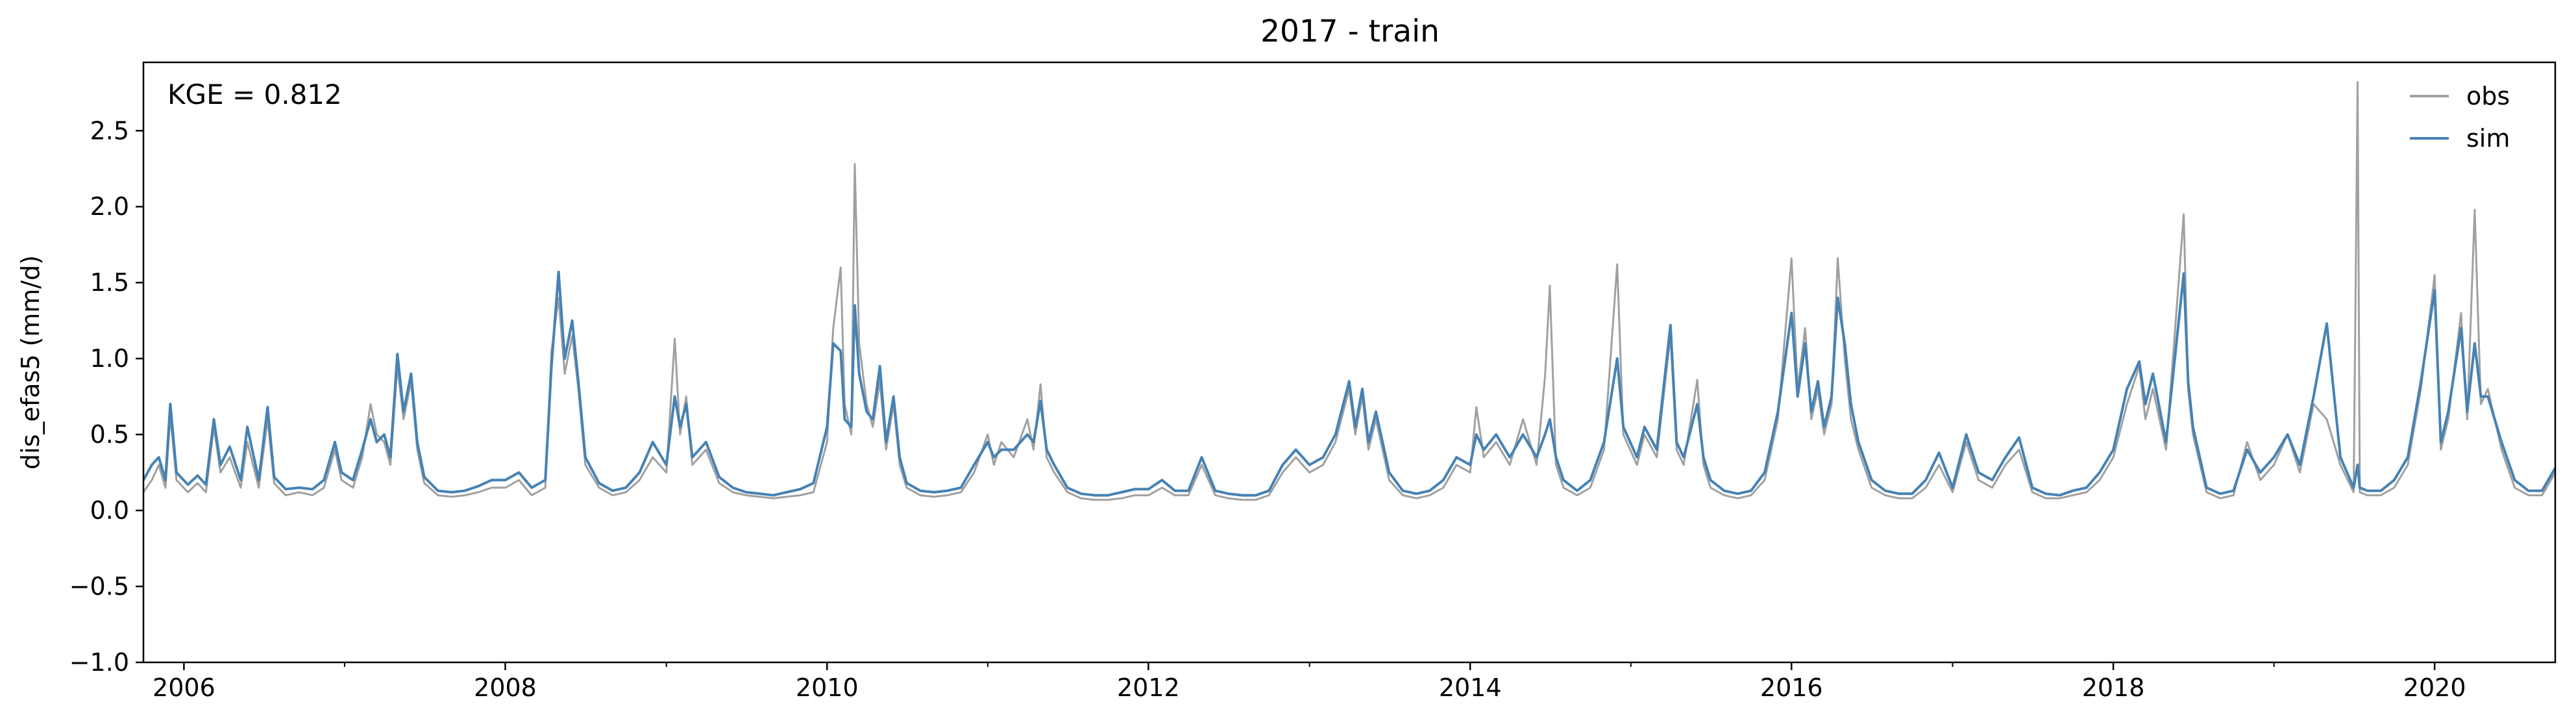  I want to click on kge-annotation: KGE = 0.812, so click(254, 94).